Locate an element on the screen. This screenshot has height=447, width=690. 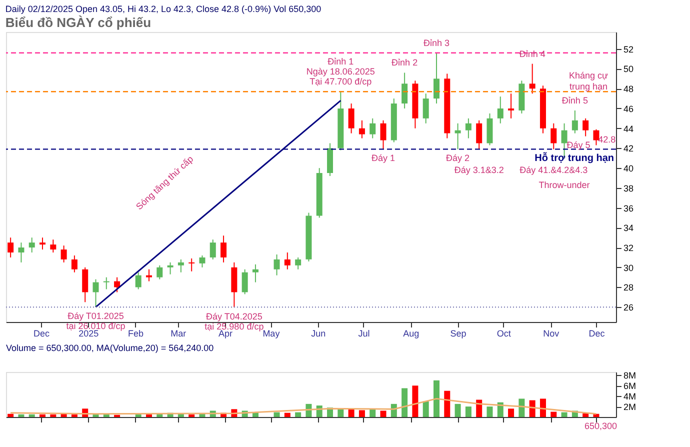
x-tick-label: Feb is located at coordinates (136, 333).